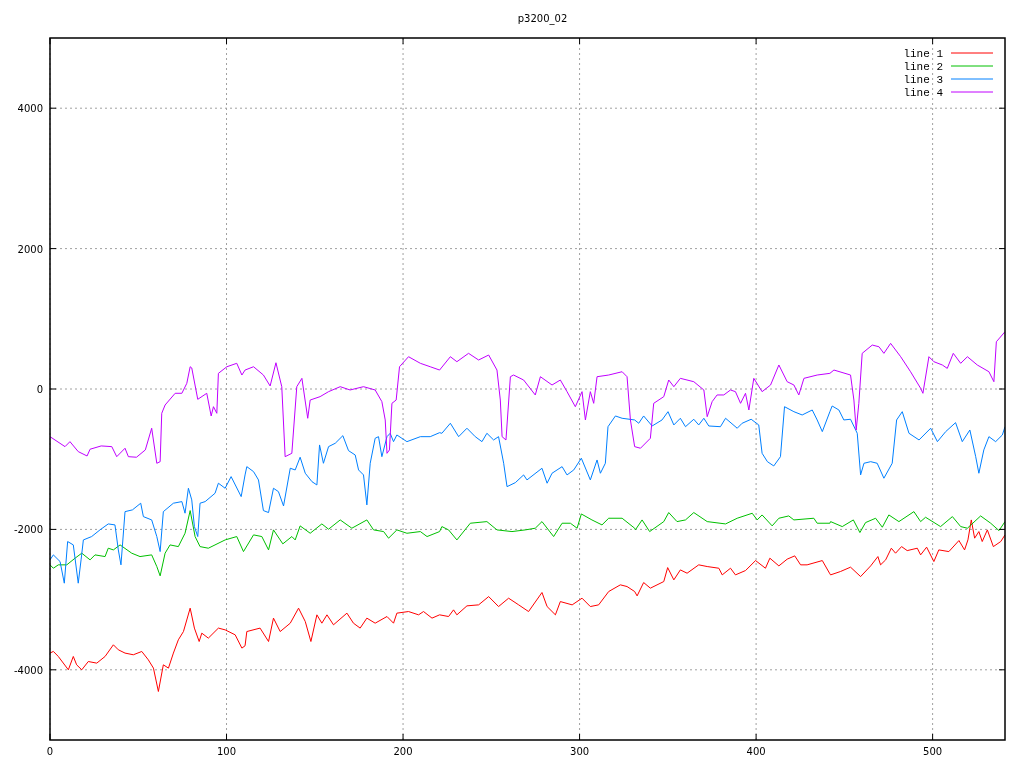 The width and height of the screenshot is (1024, 768). I want to click on x-tick-label: 500, so click(933, 751).